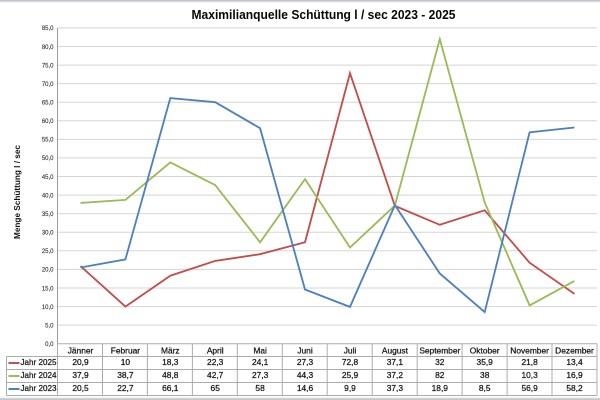  Describe the element at coordinates (48, 104) in the screenshot. I see `svg-text: 65,0` at that location.